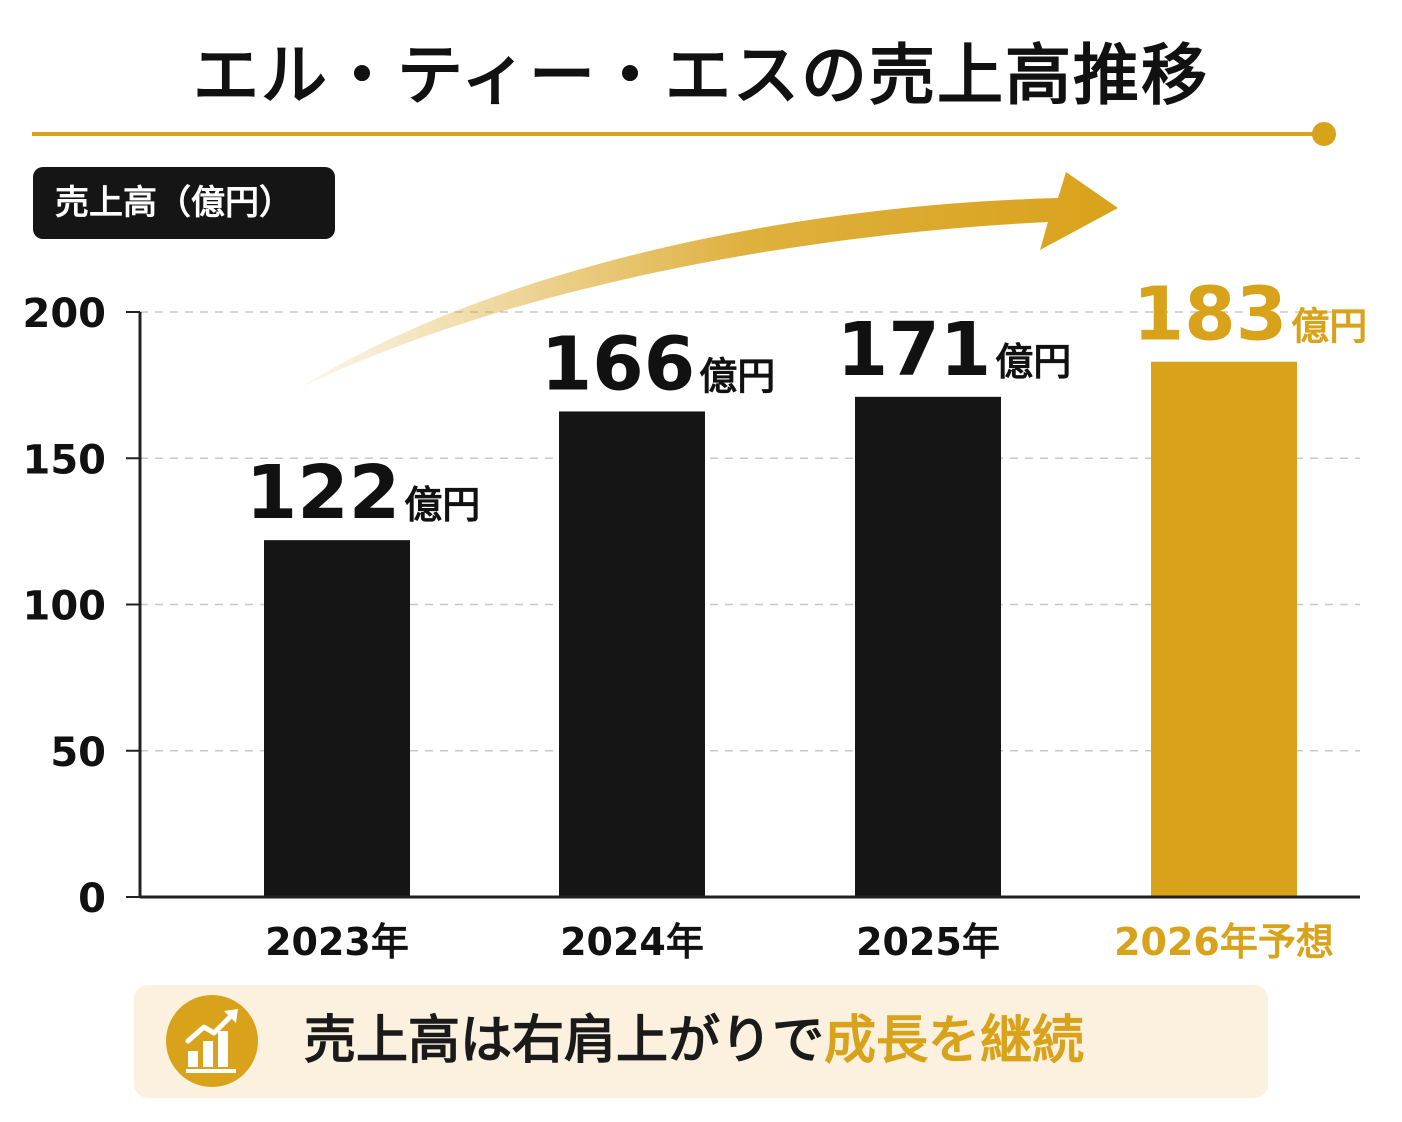 This screenshot has width=1402, height=1122. What do you see at coordinates (65, 460) in the screenshot?
I see `y-tick-label: 150` at bounding box center [65, 460].